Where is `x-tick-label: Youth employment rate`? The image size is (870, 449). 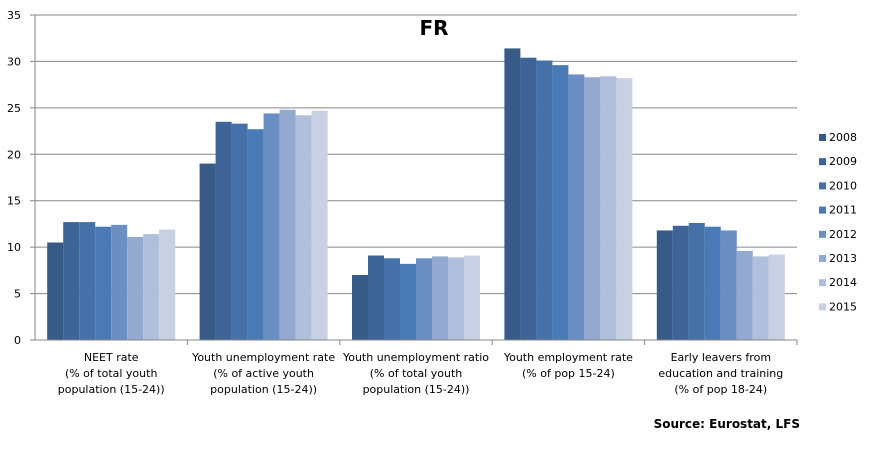
x-tick-label: Youth employment rate is located at coordinates (568, 357).